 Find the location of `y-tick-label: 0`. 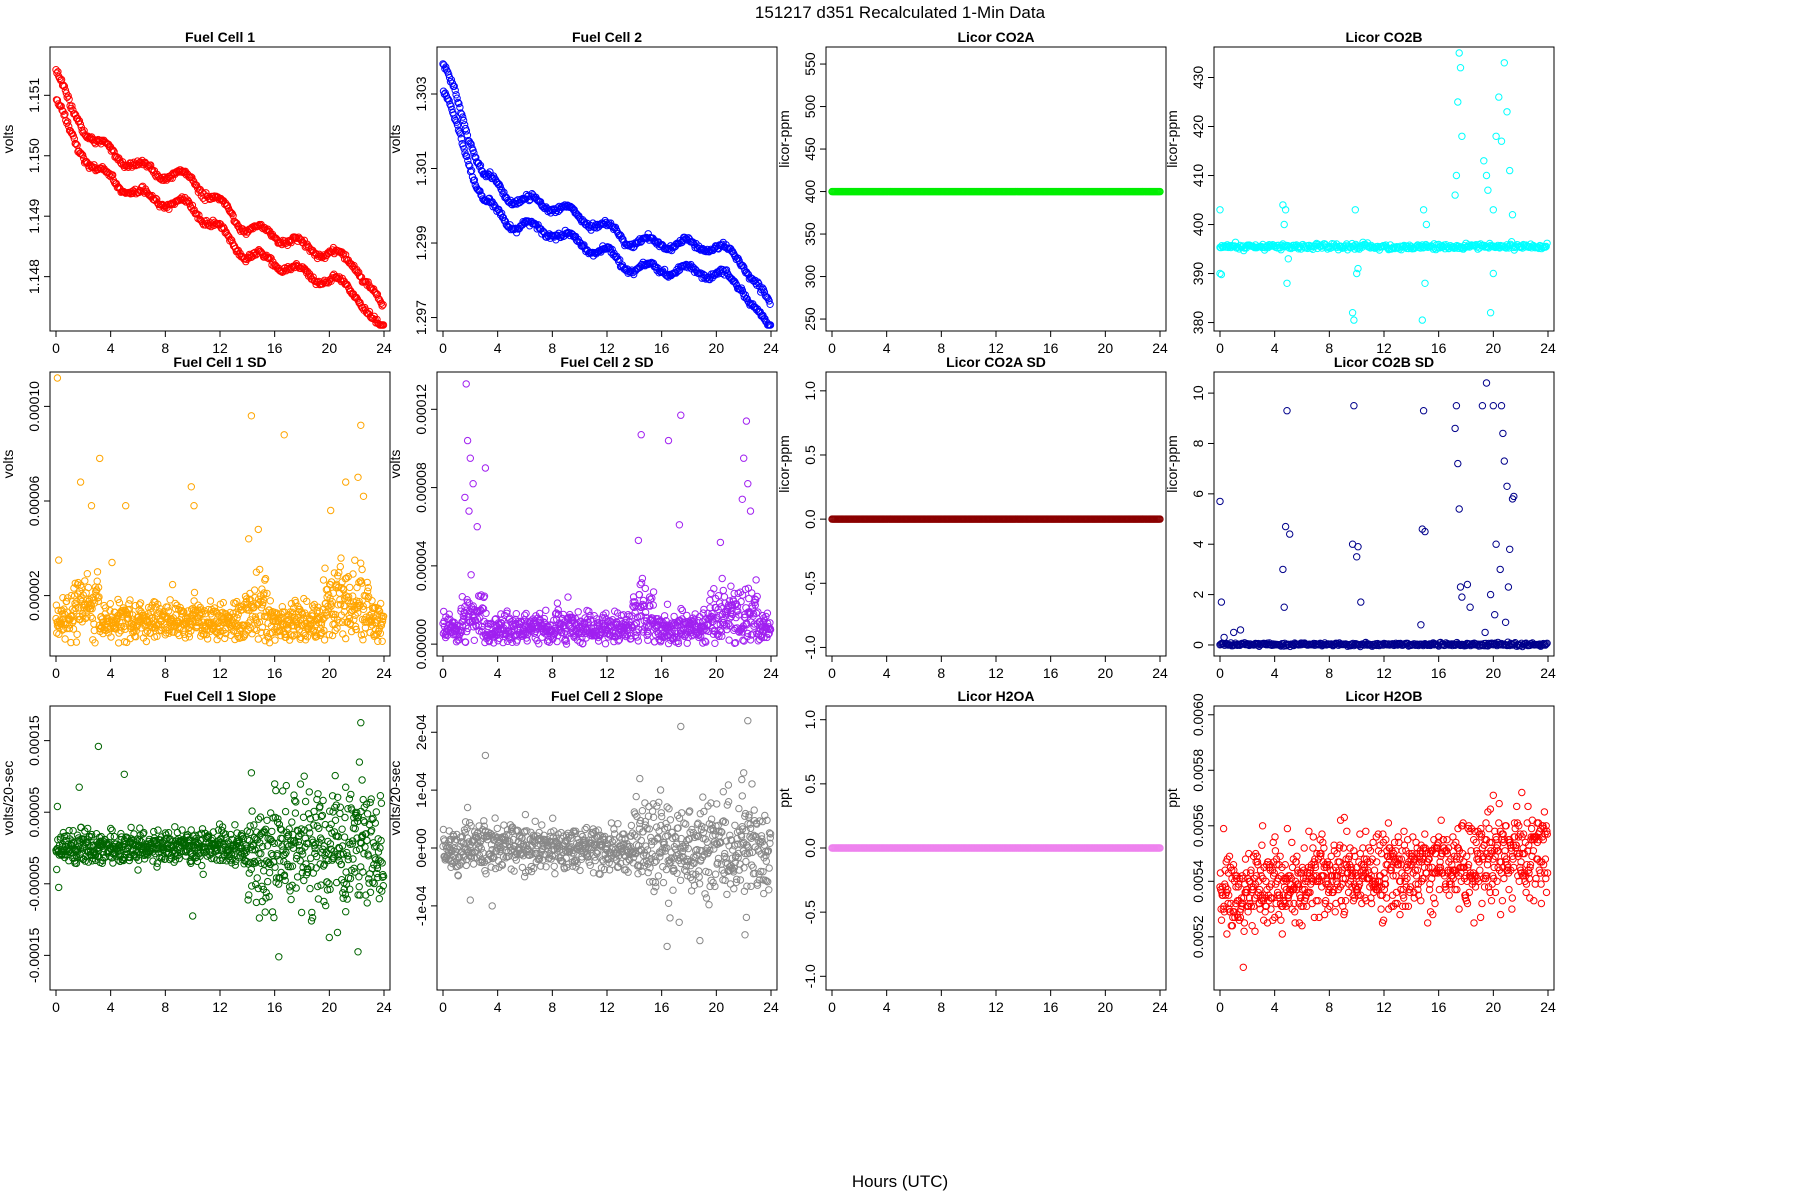

y-tick-label: 0 is located at coordinates (1198, 645).